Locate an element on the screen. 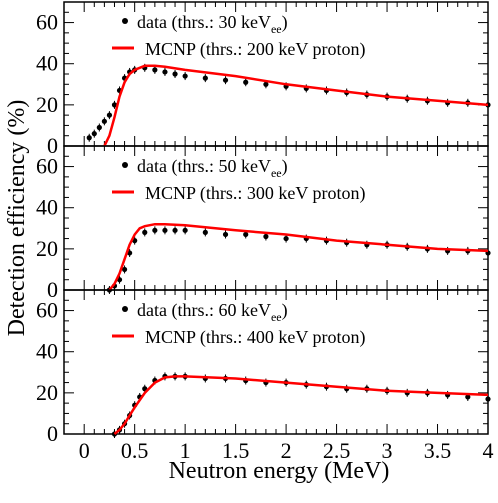 The width and height of the screenshot is (498, 503). x-tick-label: 0 is located at coordinates (84, 450).